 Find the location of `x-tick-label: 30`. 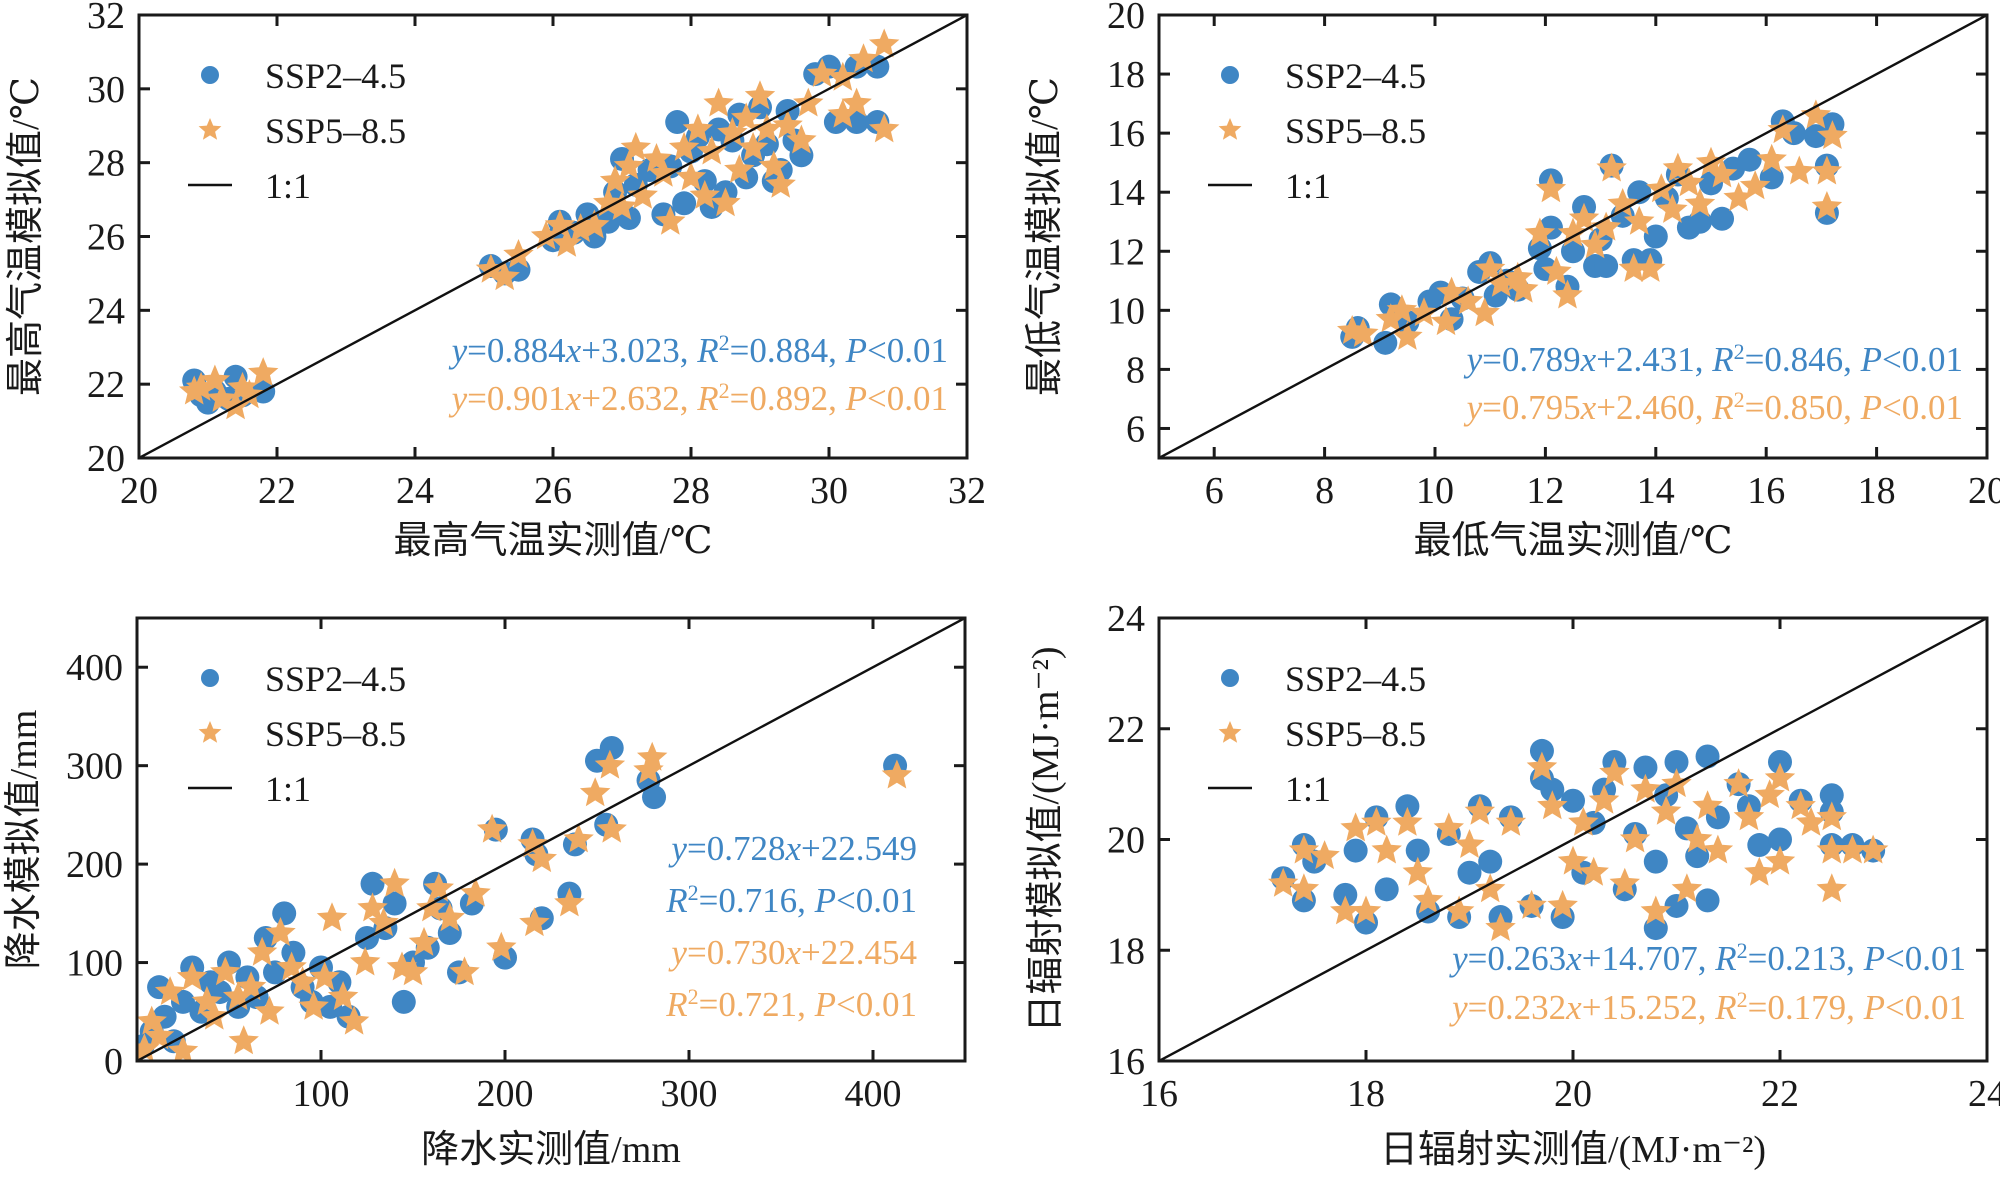

x-tick-label: 30 is located at coordinates (829, 491).